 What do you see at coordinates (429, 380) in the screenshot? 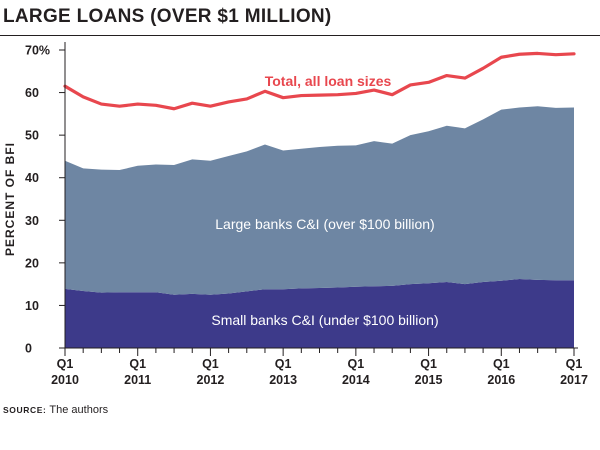
I see `x-tick-year-label: 2015` at bounding box center [429, 380].